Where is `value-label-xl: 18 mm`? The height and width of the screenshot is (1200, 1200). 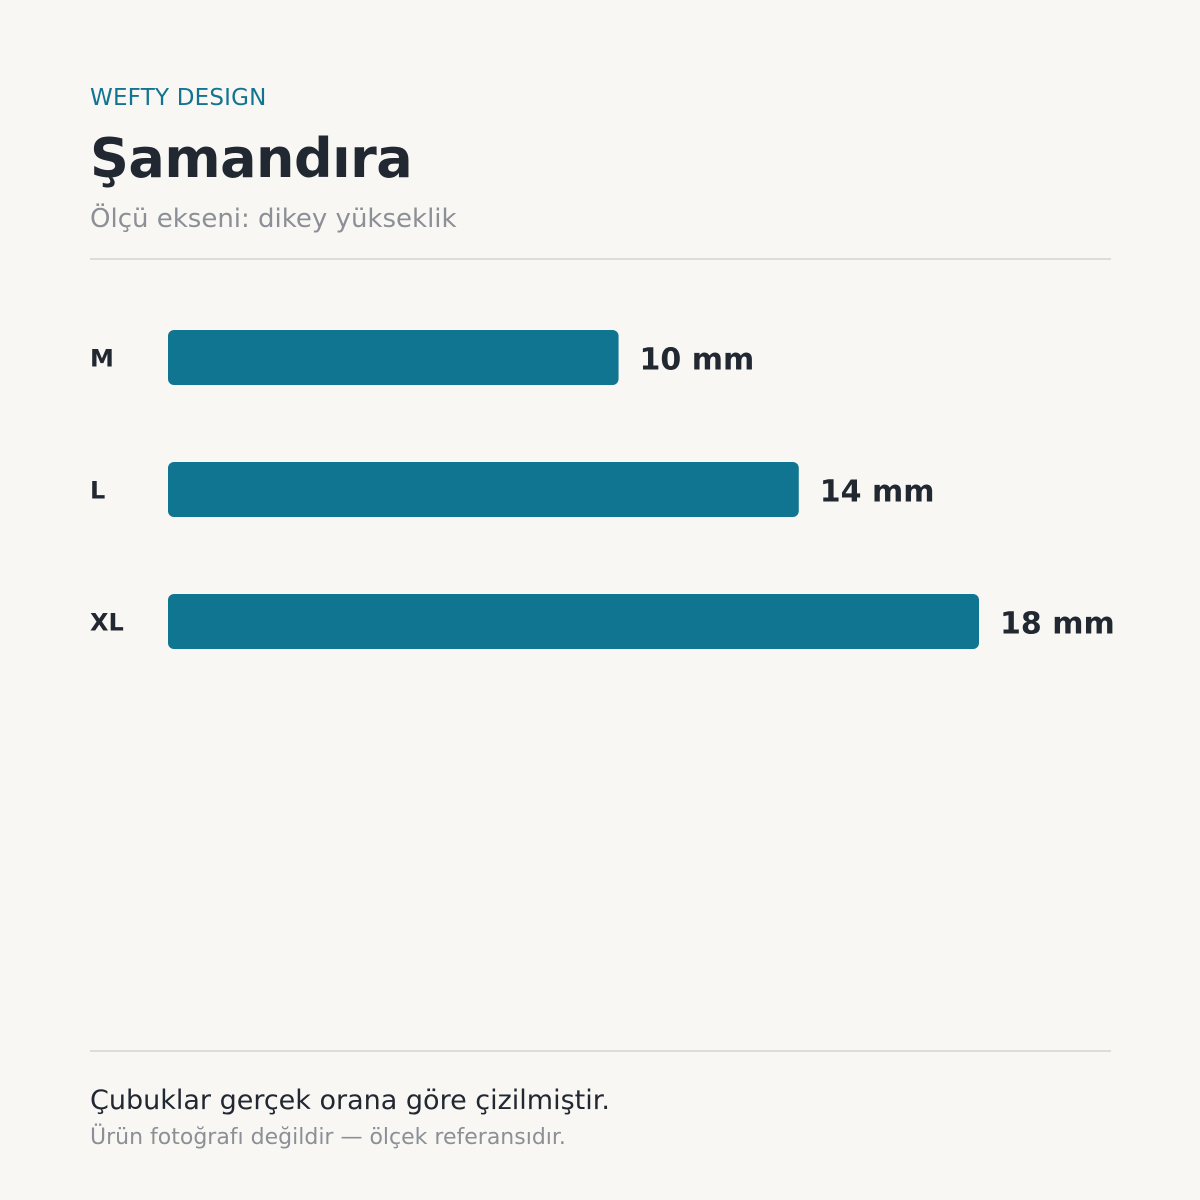 value-label-xl: 18 mm is located at coordinates (1057, 624).